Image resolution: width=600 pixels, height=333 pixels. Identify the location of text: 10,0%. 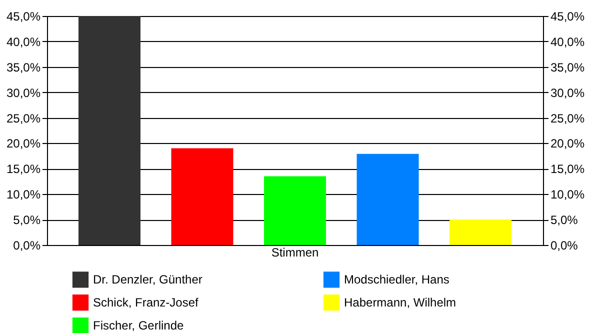
(567, 195).